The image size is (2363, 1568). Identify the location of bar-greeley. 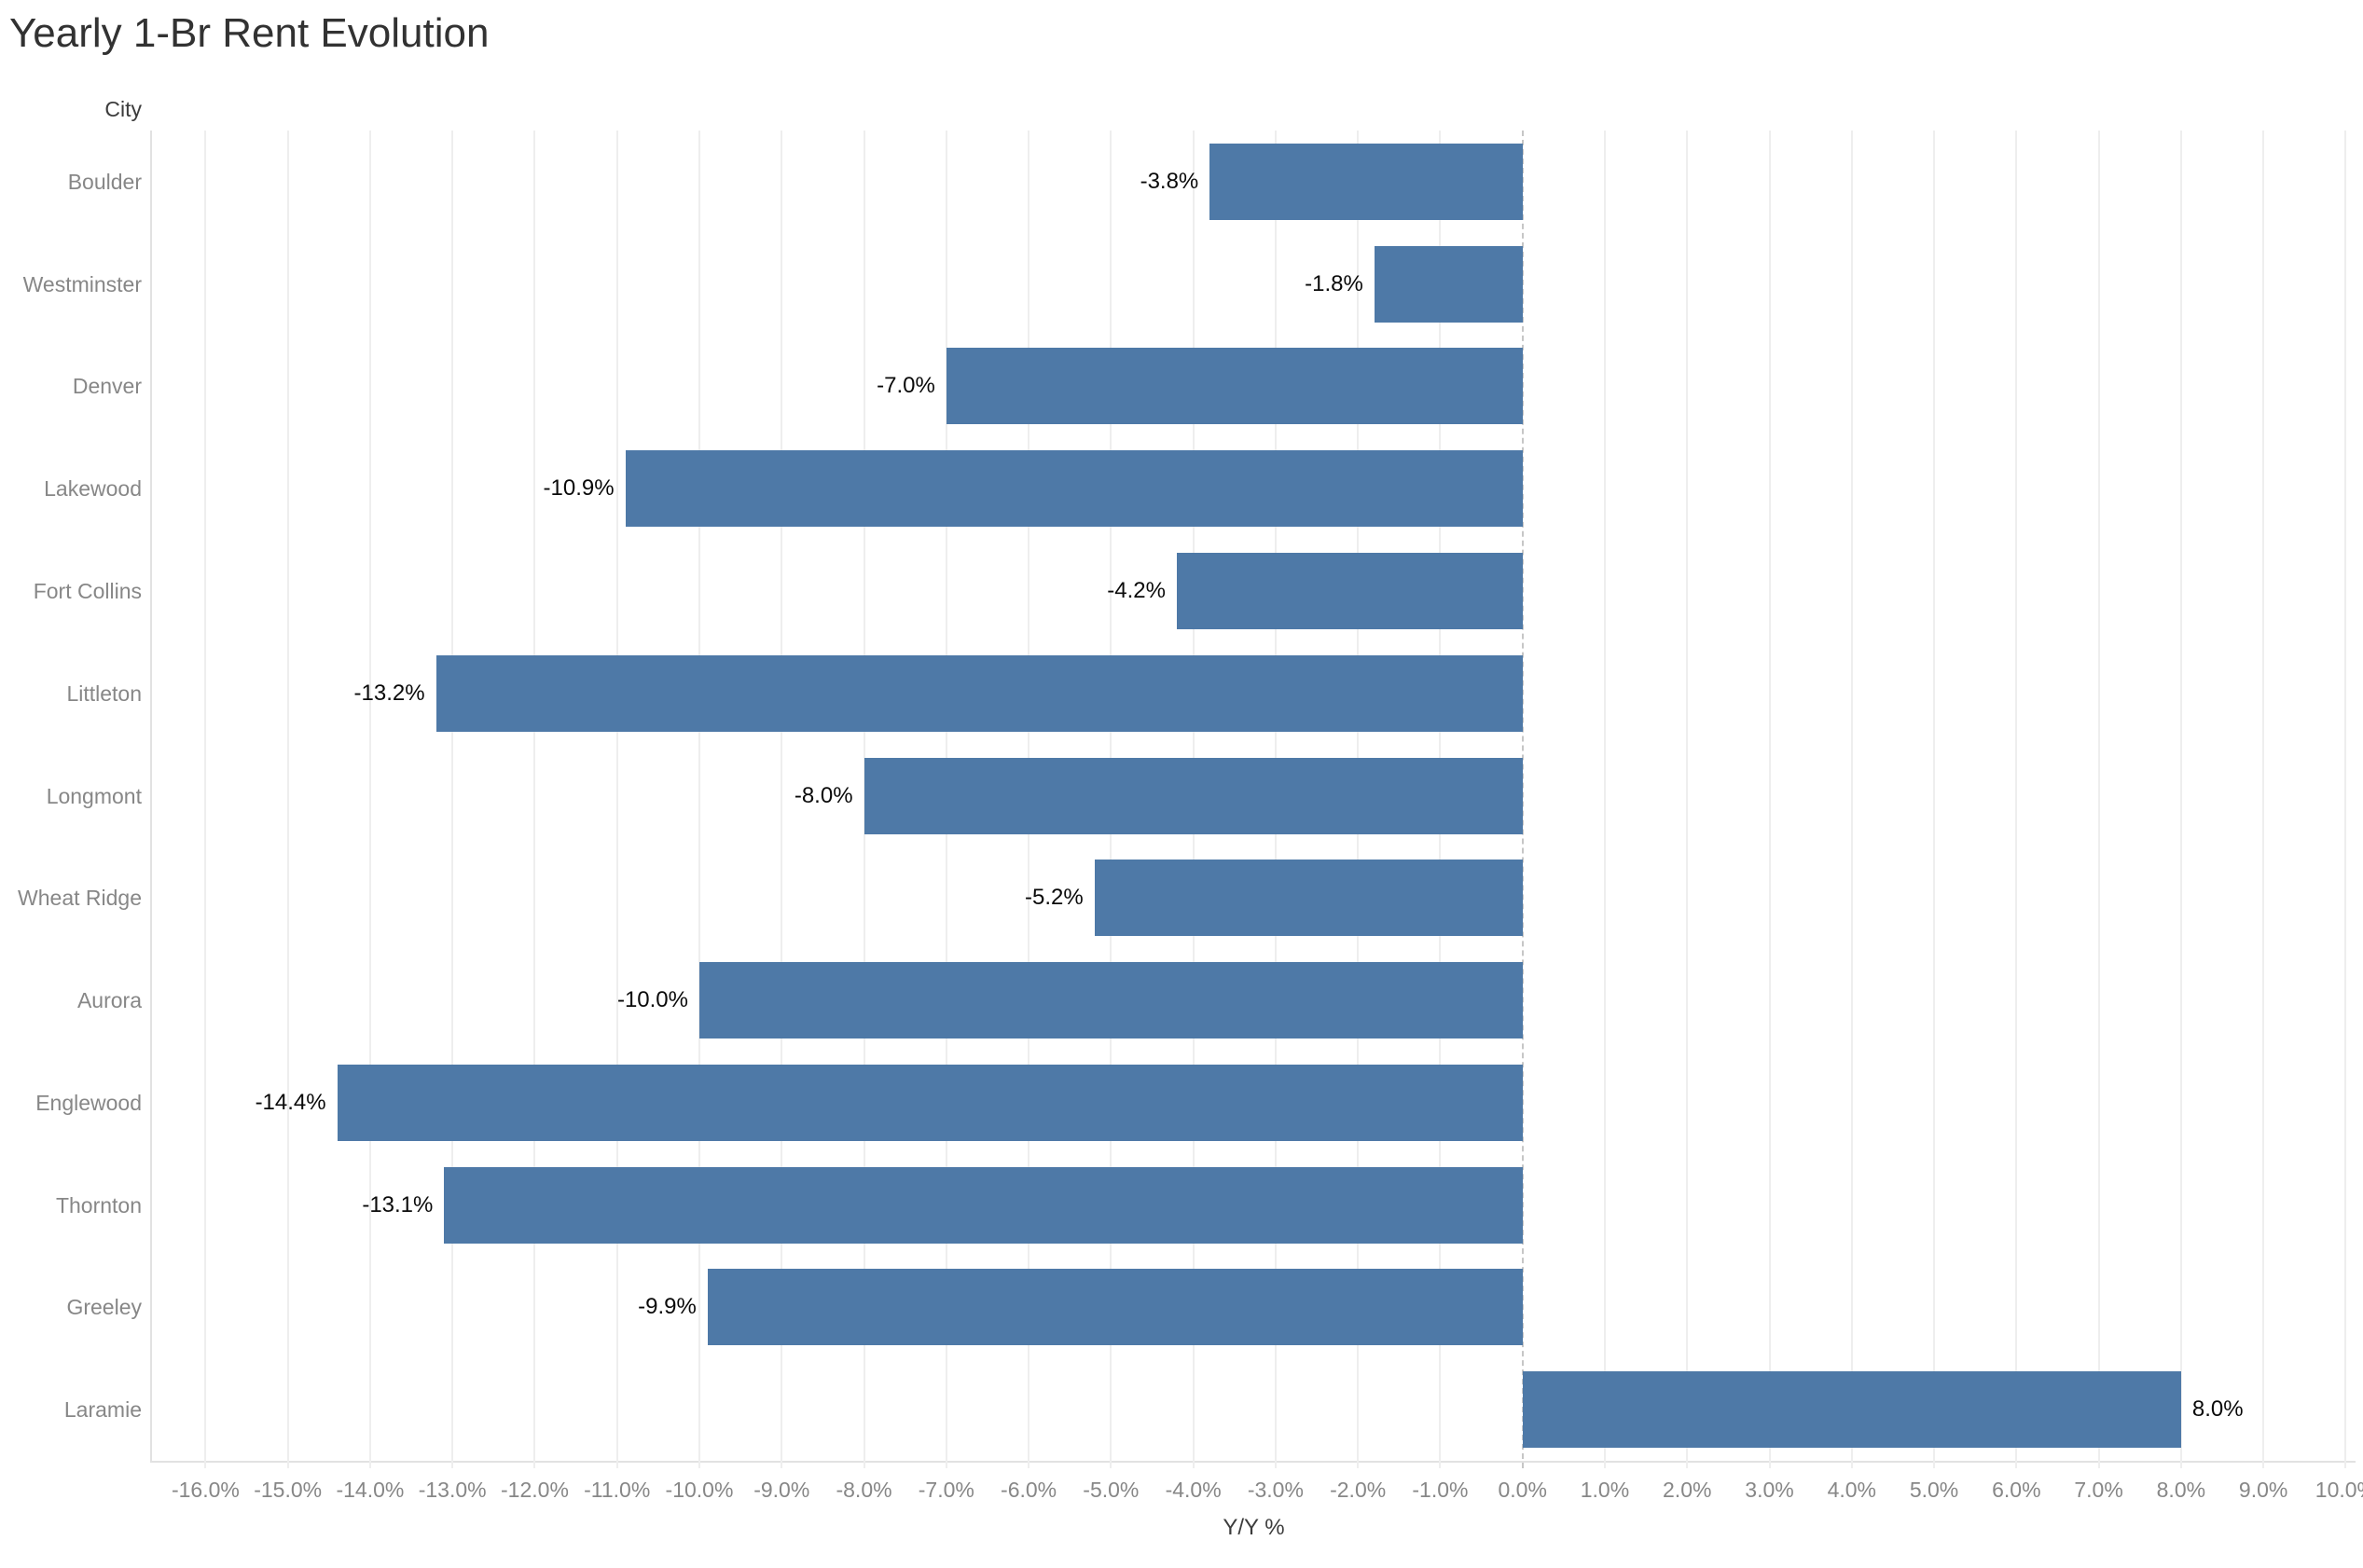
(1115, 1307).